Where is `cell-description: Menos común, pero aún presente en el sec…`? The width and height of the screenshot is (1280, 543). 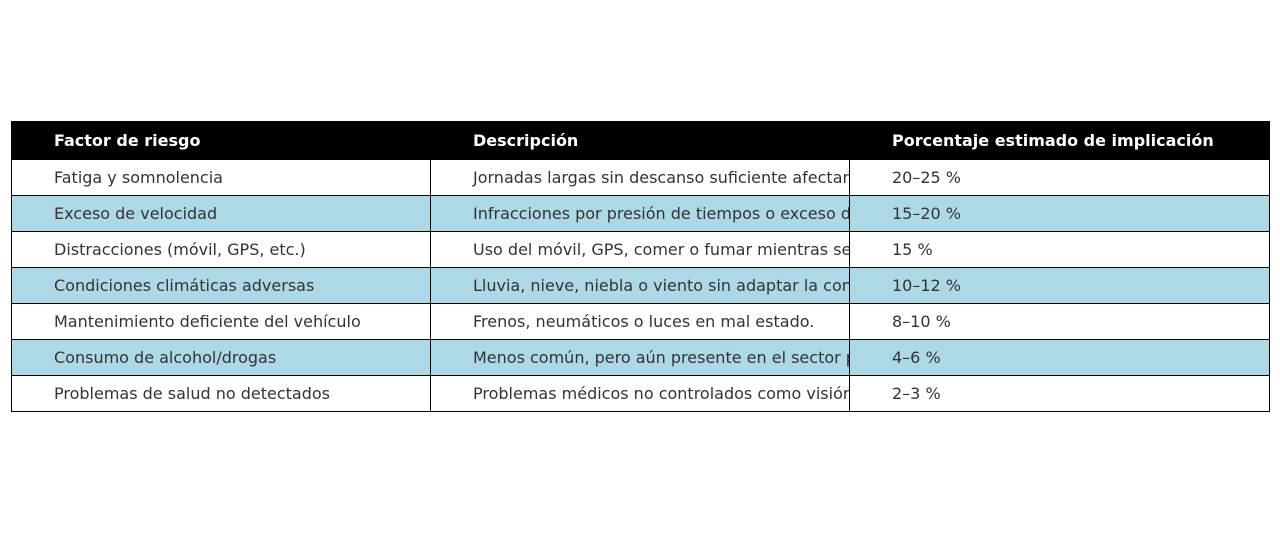
cell-description: Menos común, pero aún presente en el sec… is located at coordinates (640, 357).